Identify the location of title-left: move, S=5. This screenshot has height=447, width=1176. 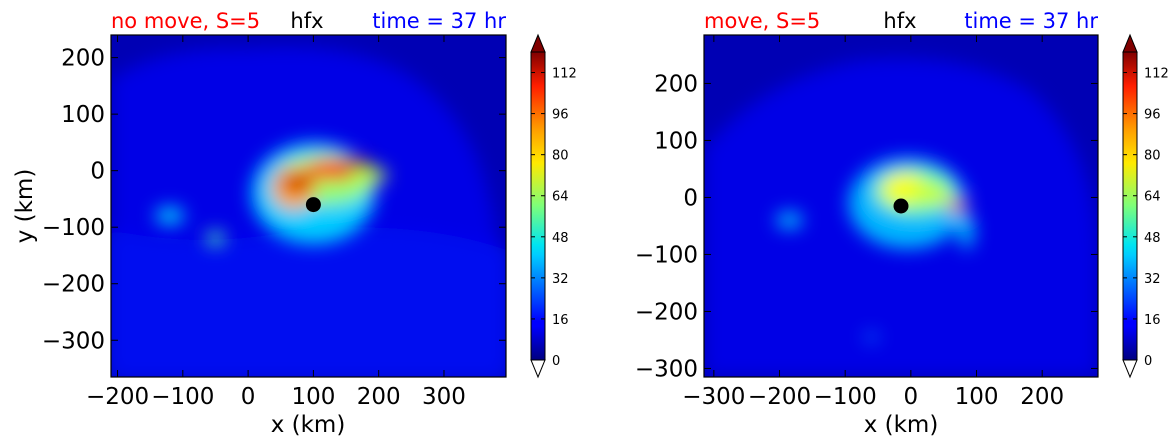
(762, 21).